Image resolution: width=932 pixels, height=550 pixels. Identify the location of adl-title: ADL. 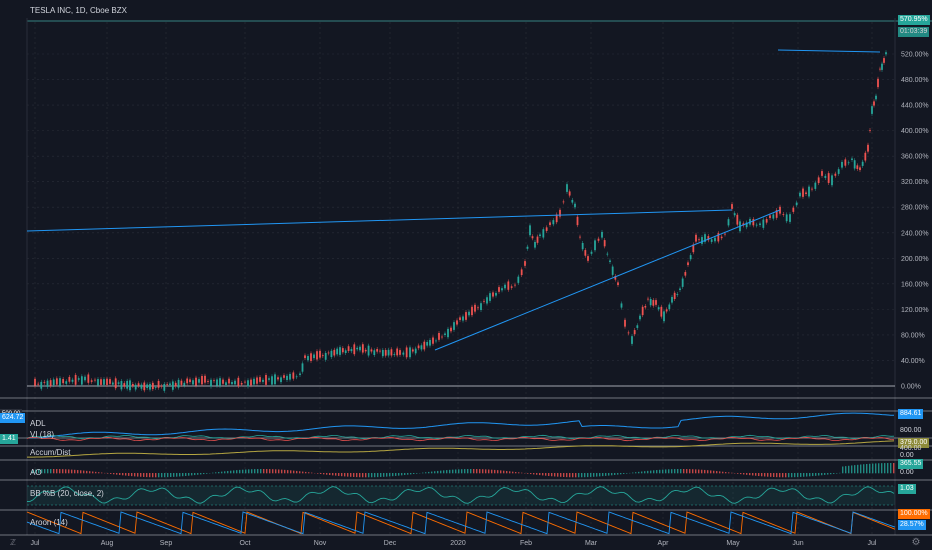
(38, 423).